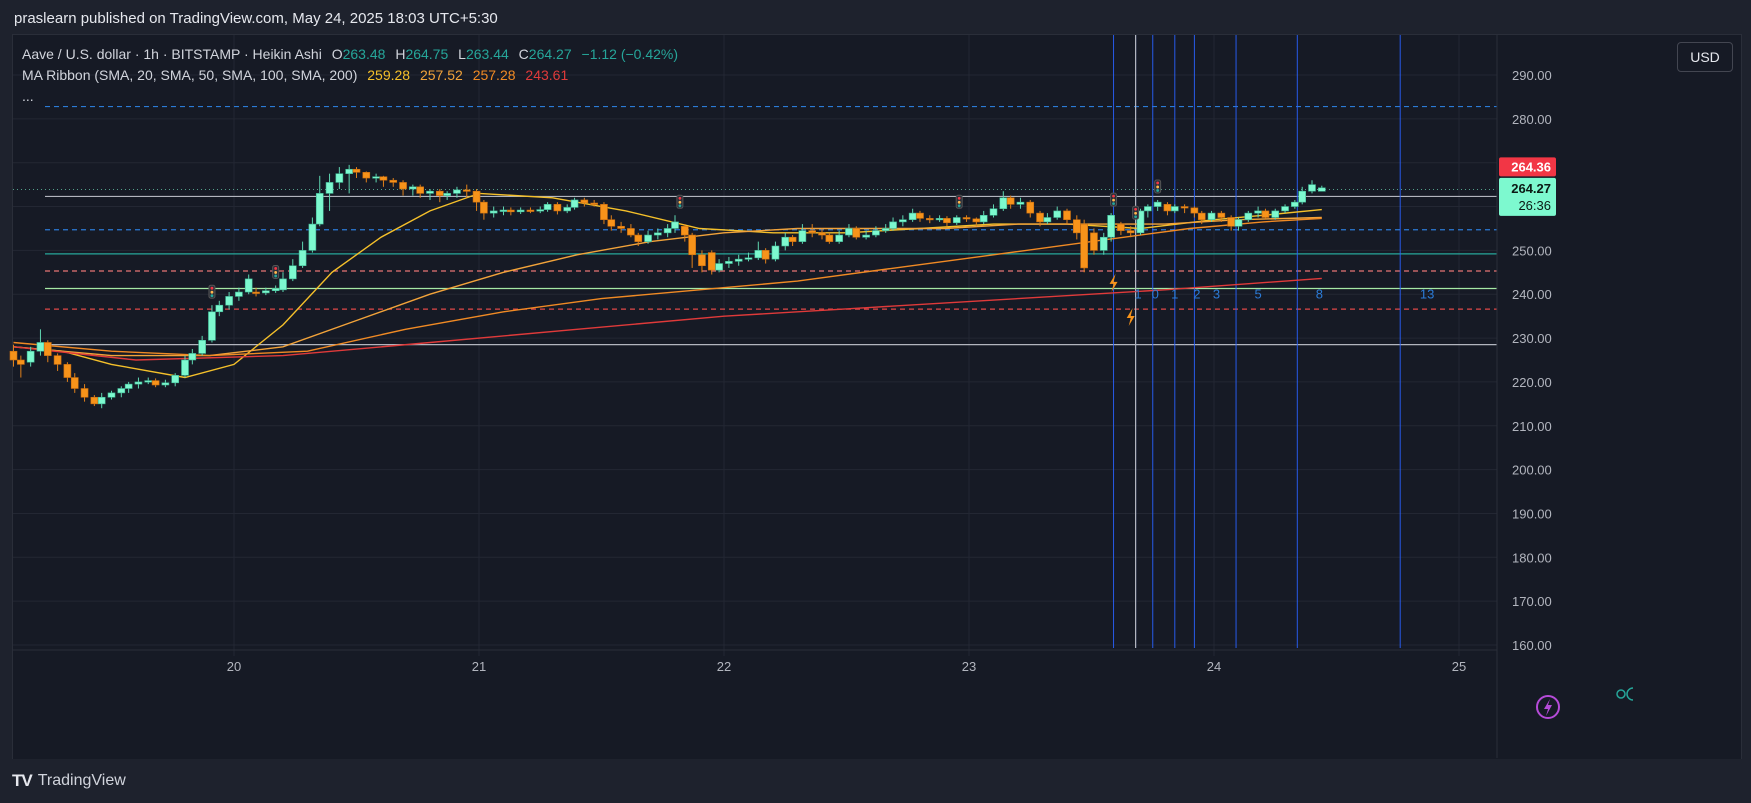  Describe the element at coordinates (1135, 209) in the screenshot. I see `signal-dot-red` at that location.